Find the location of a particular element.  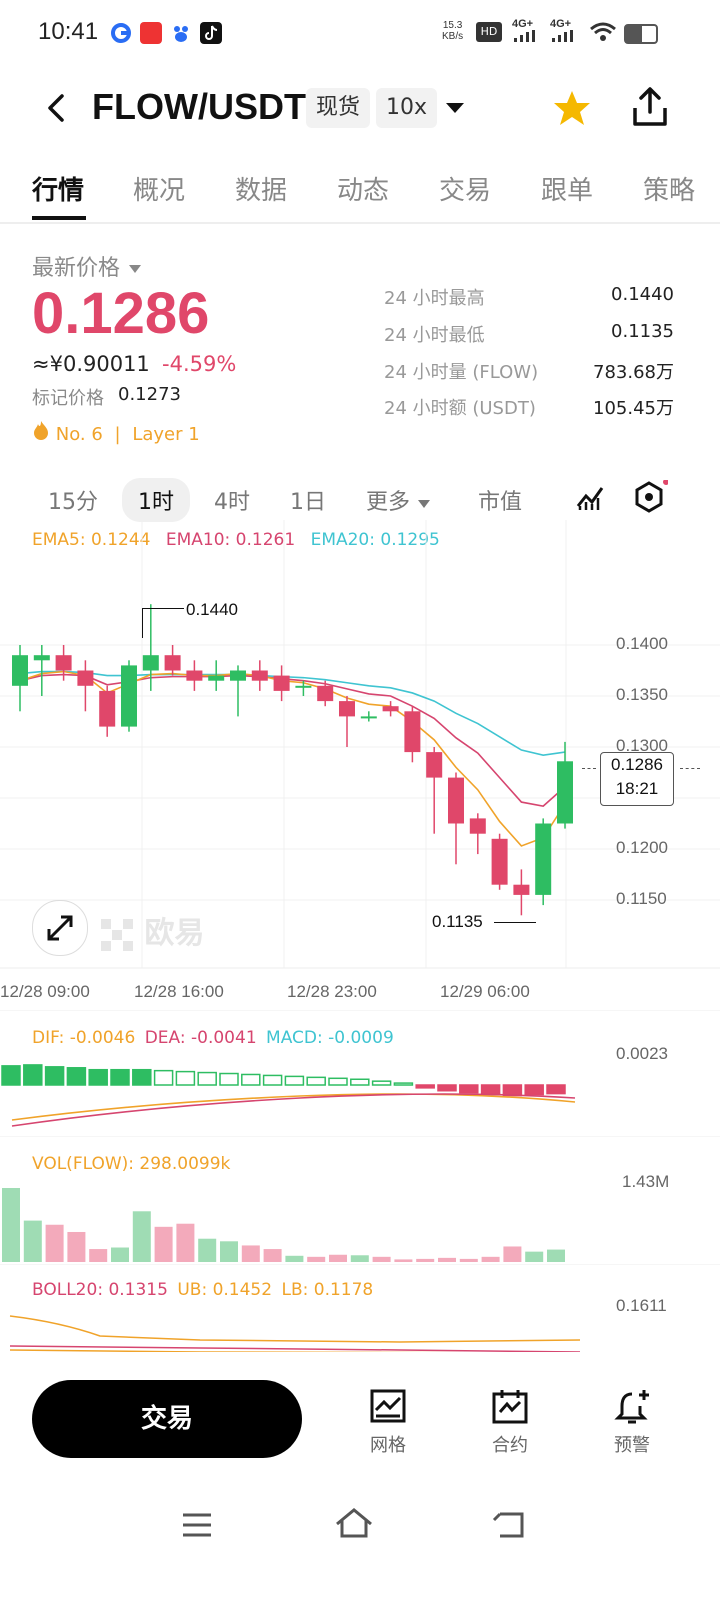

ema10-line is located at coordinates (292, 740).